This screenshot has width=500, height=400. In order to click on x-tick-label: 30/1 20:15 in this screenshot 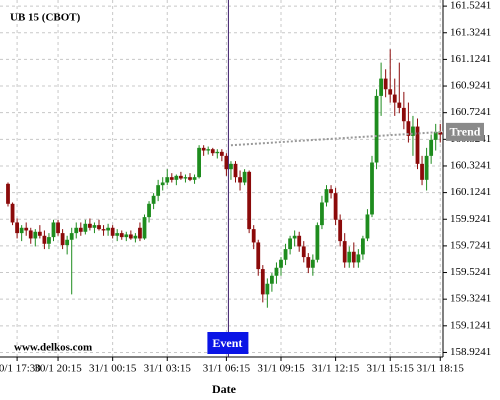, I will do `click(58, 369)`.